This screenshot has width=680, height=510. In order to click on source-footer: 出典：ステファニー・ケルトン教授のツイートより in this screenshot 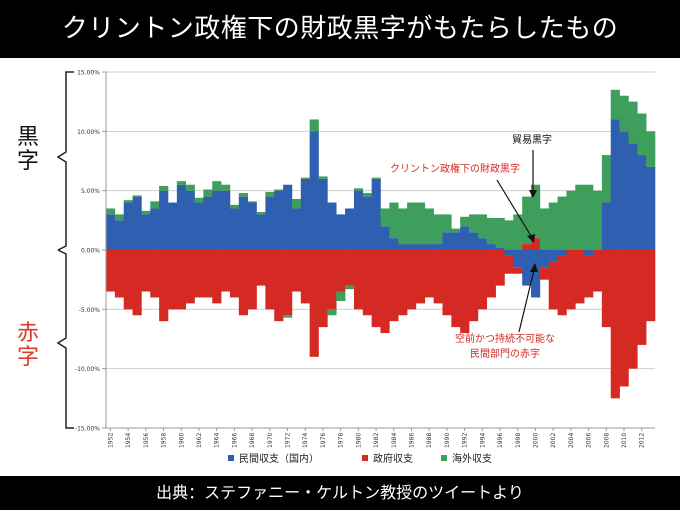, I will do `click(340, 493)`.